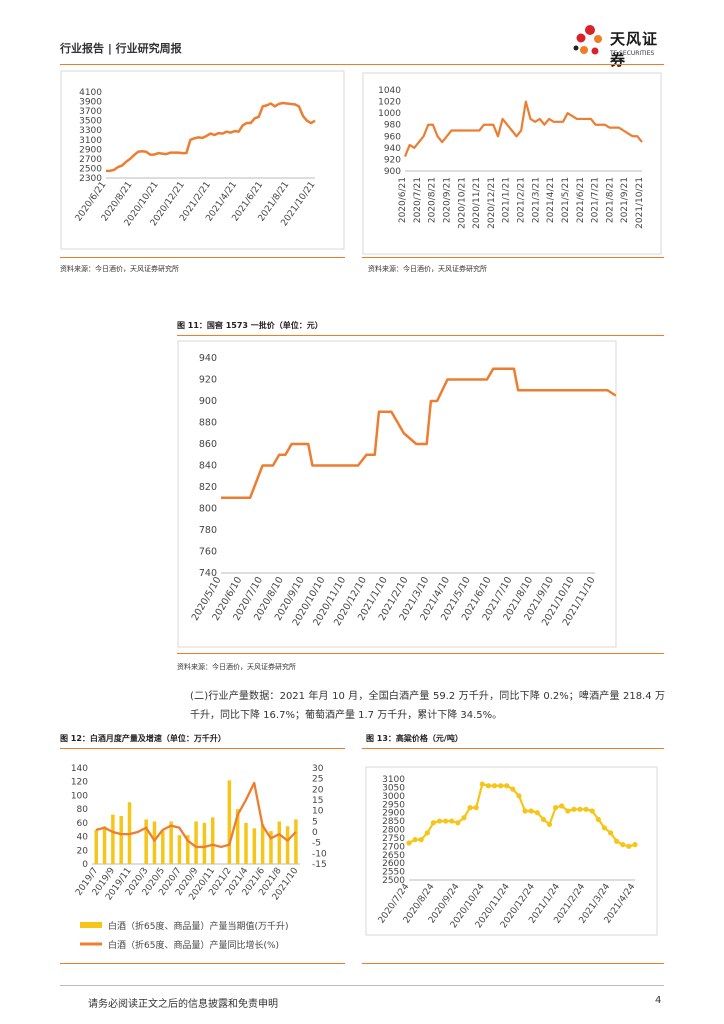  I want to click on y-tick-label: 940, so click(392, 149).